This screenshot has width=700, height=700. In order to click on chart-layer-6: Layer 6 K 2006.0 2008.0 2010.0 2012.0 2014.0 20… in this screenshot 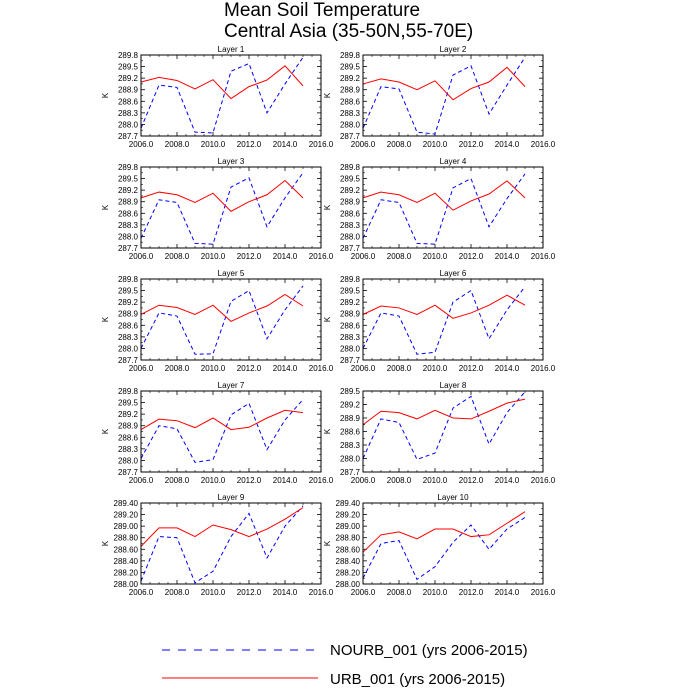, I will do `click(439, 321)`.